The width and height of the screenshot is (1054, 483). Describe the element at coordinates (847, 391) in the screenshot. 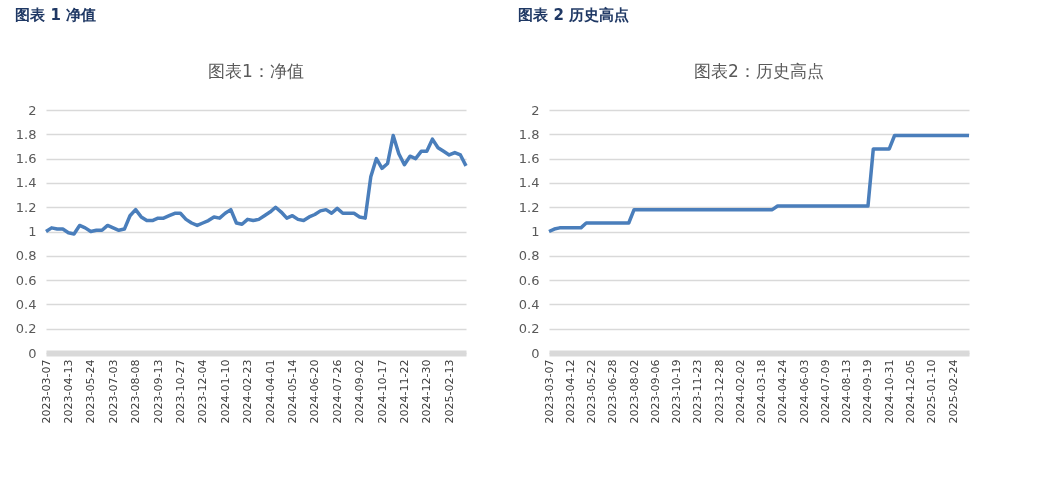

I see `x-tick-label: 2024-08-13` at that location.